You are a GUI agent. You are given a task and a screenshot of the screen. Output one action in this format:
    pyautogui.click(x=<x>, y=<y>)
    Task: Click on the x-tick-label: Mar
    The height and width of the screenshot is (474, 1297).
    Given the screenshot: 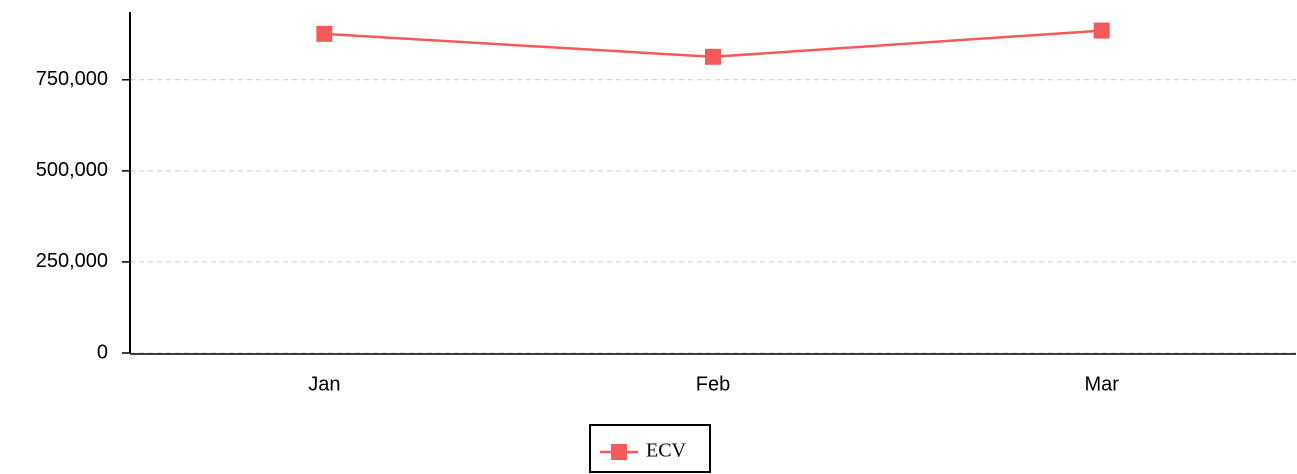 What is the action you would take?
    pyautogui.click(x=1101, y=384)
    